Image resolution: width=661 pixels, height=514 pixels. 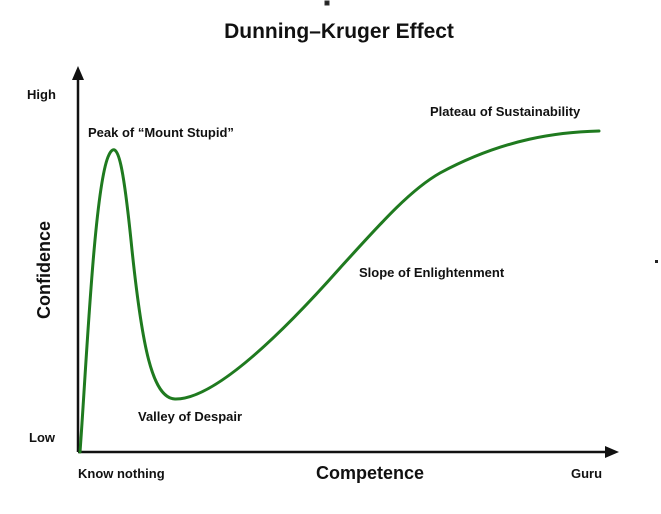 I want to click on stage-label-valley-of-despair: Valley of Despair, so click(x=190, y=416).